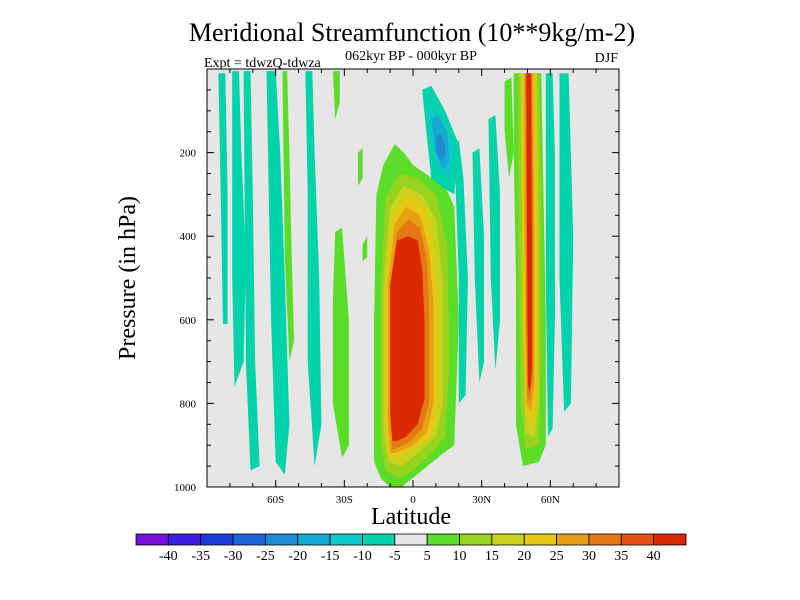 Image resolution: width=800 pixels, height=600 pixels. Describe the element at coordinates (233, 556) in the screenshot. I see `colorbar-label: -30` at that location.